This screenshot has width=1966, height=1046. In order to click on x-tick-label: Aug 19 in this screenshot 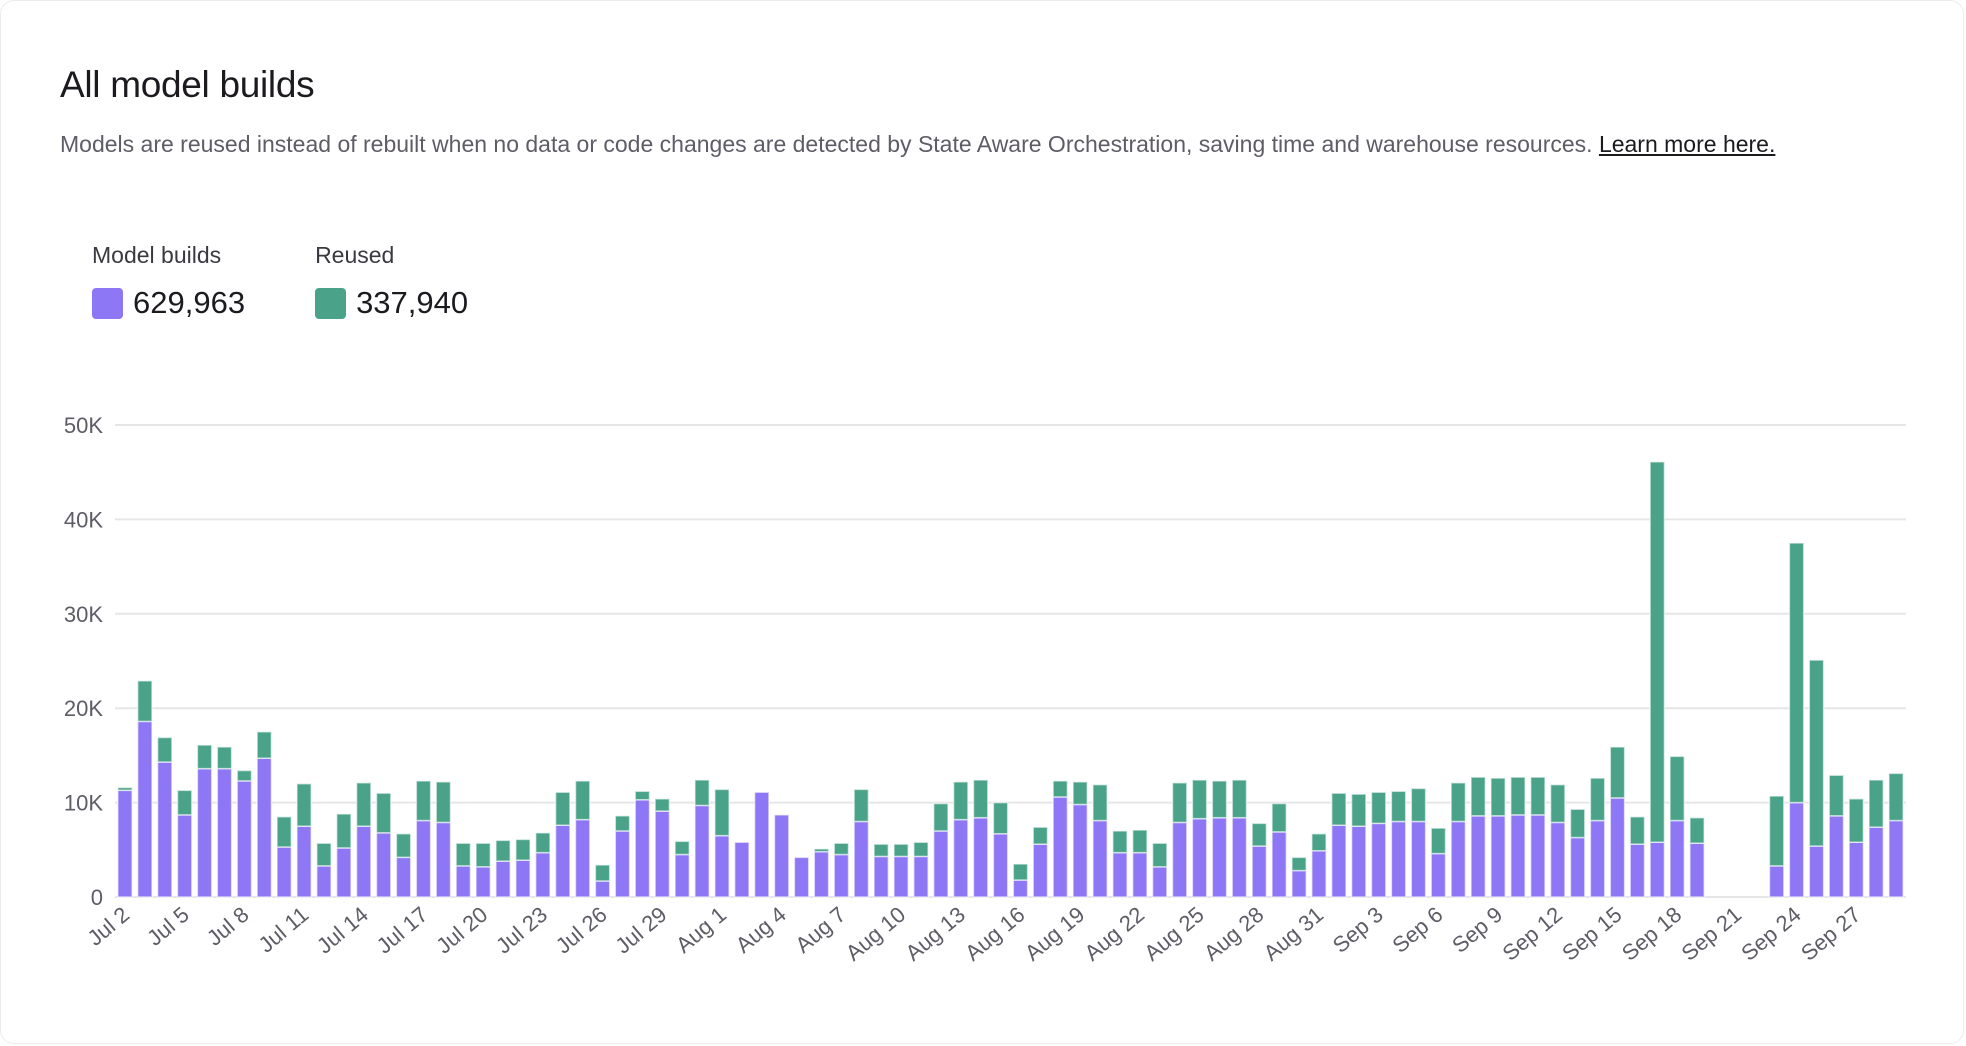, I will do `click(1054, 934)`.